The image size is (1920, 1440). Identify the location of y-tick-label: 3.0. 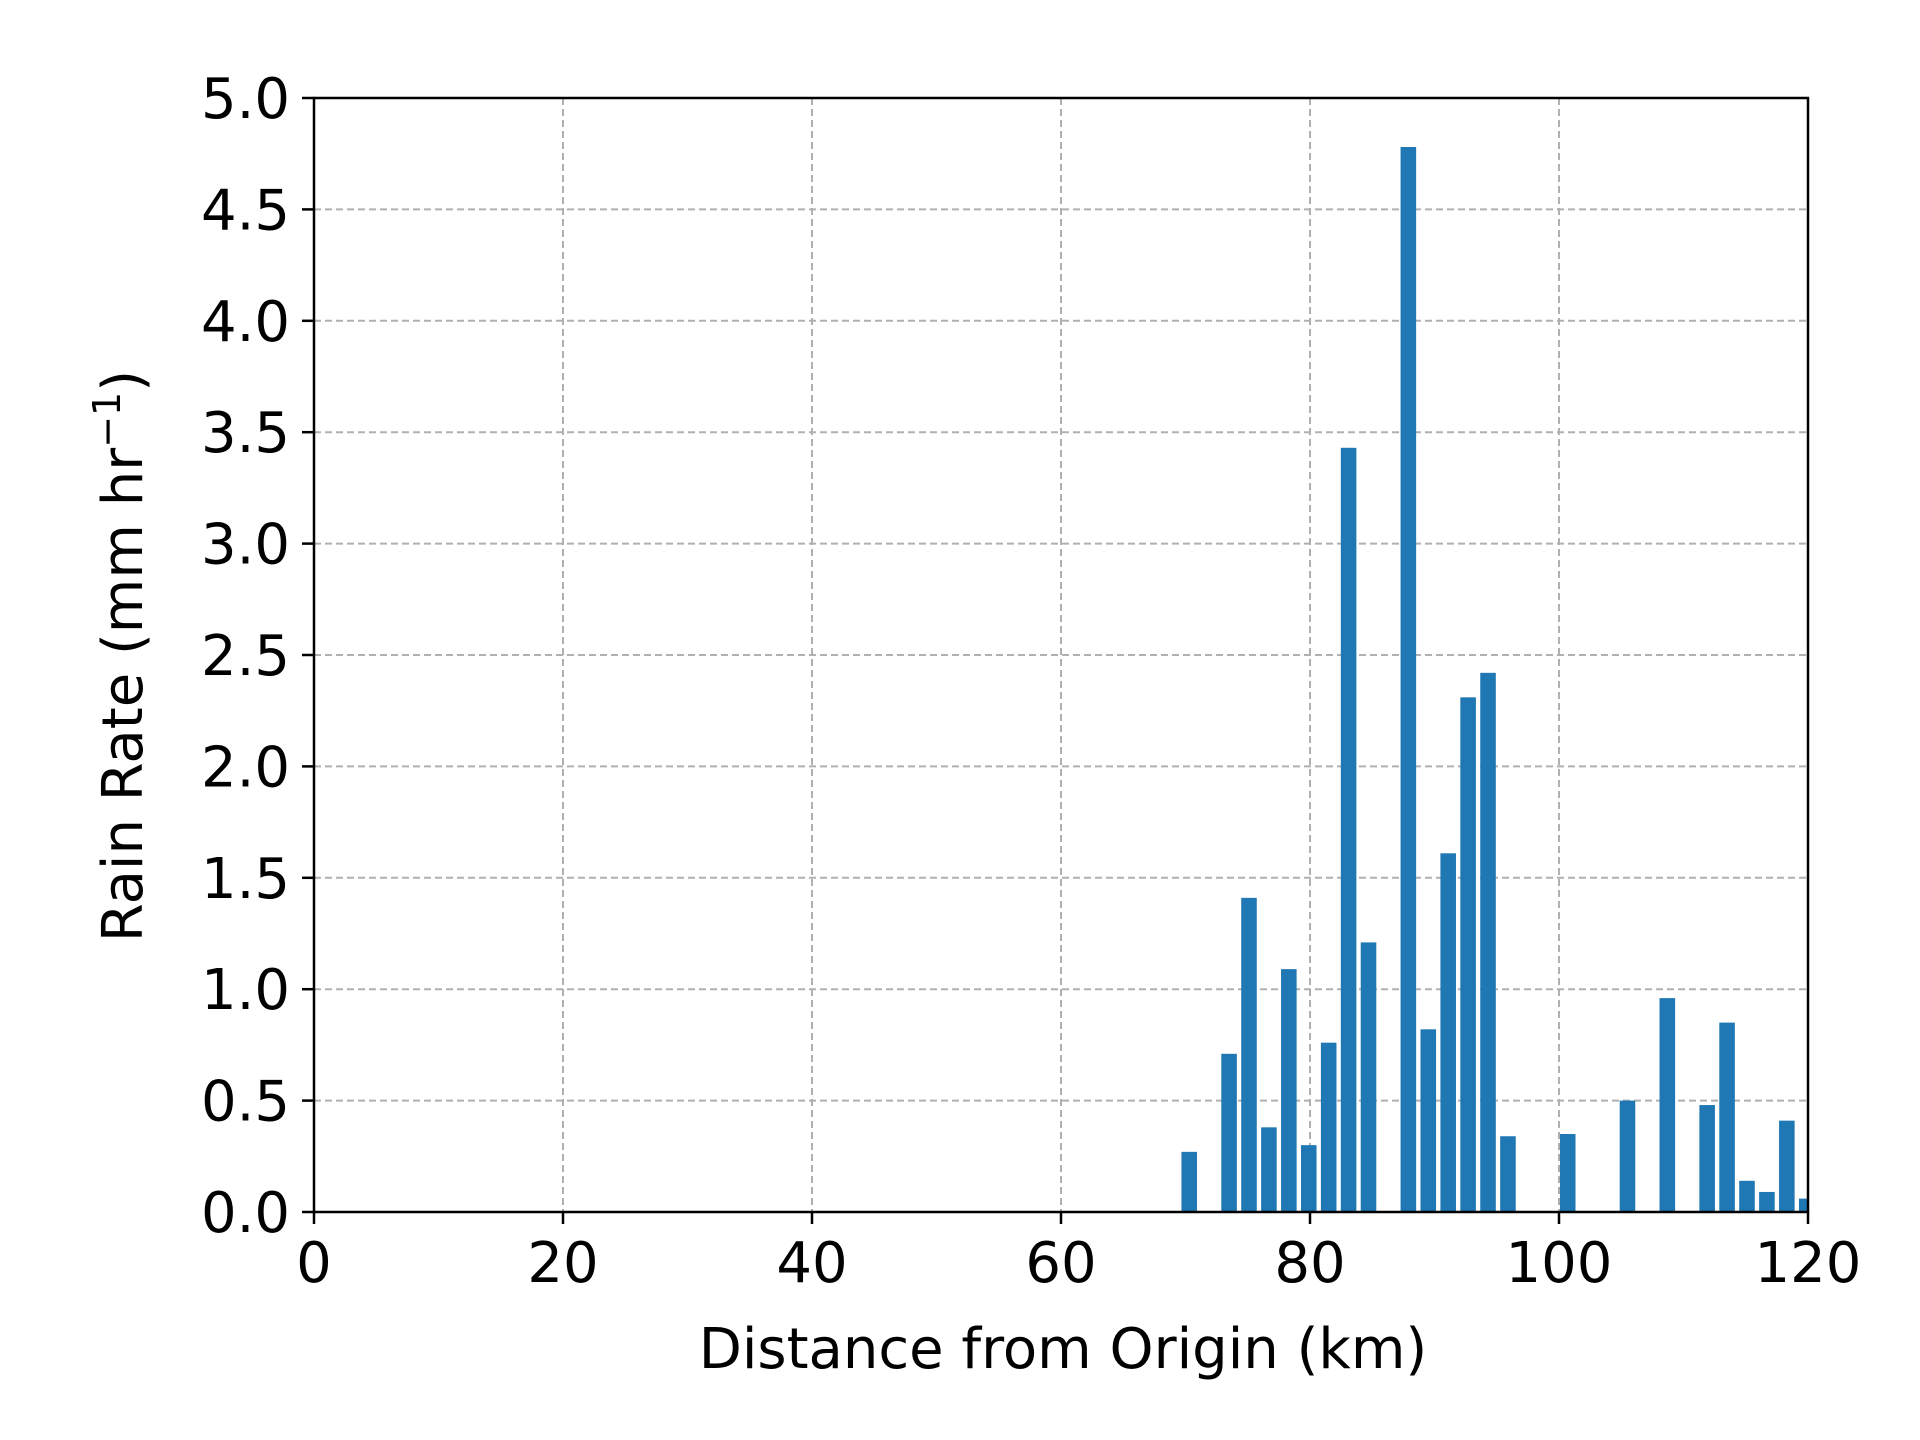
(245, 545).